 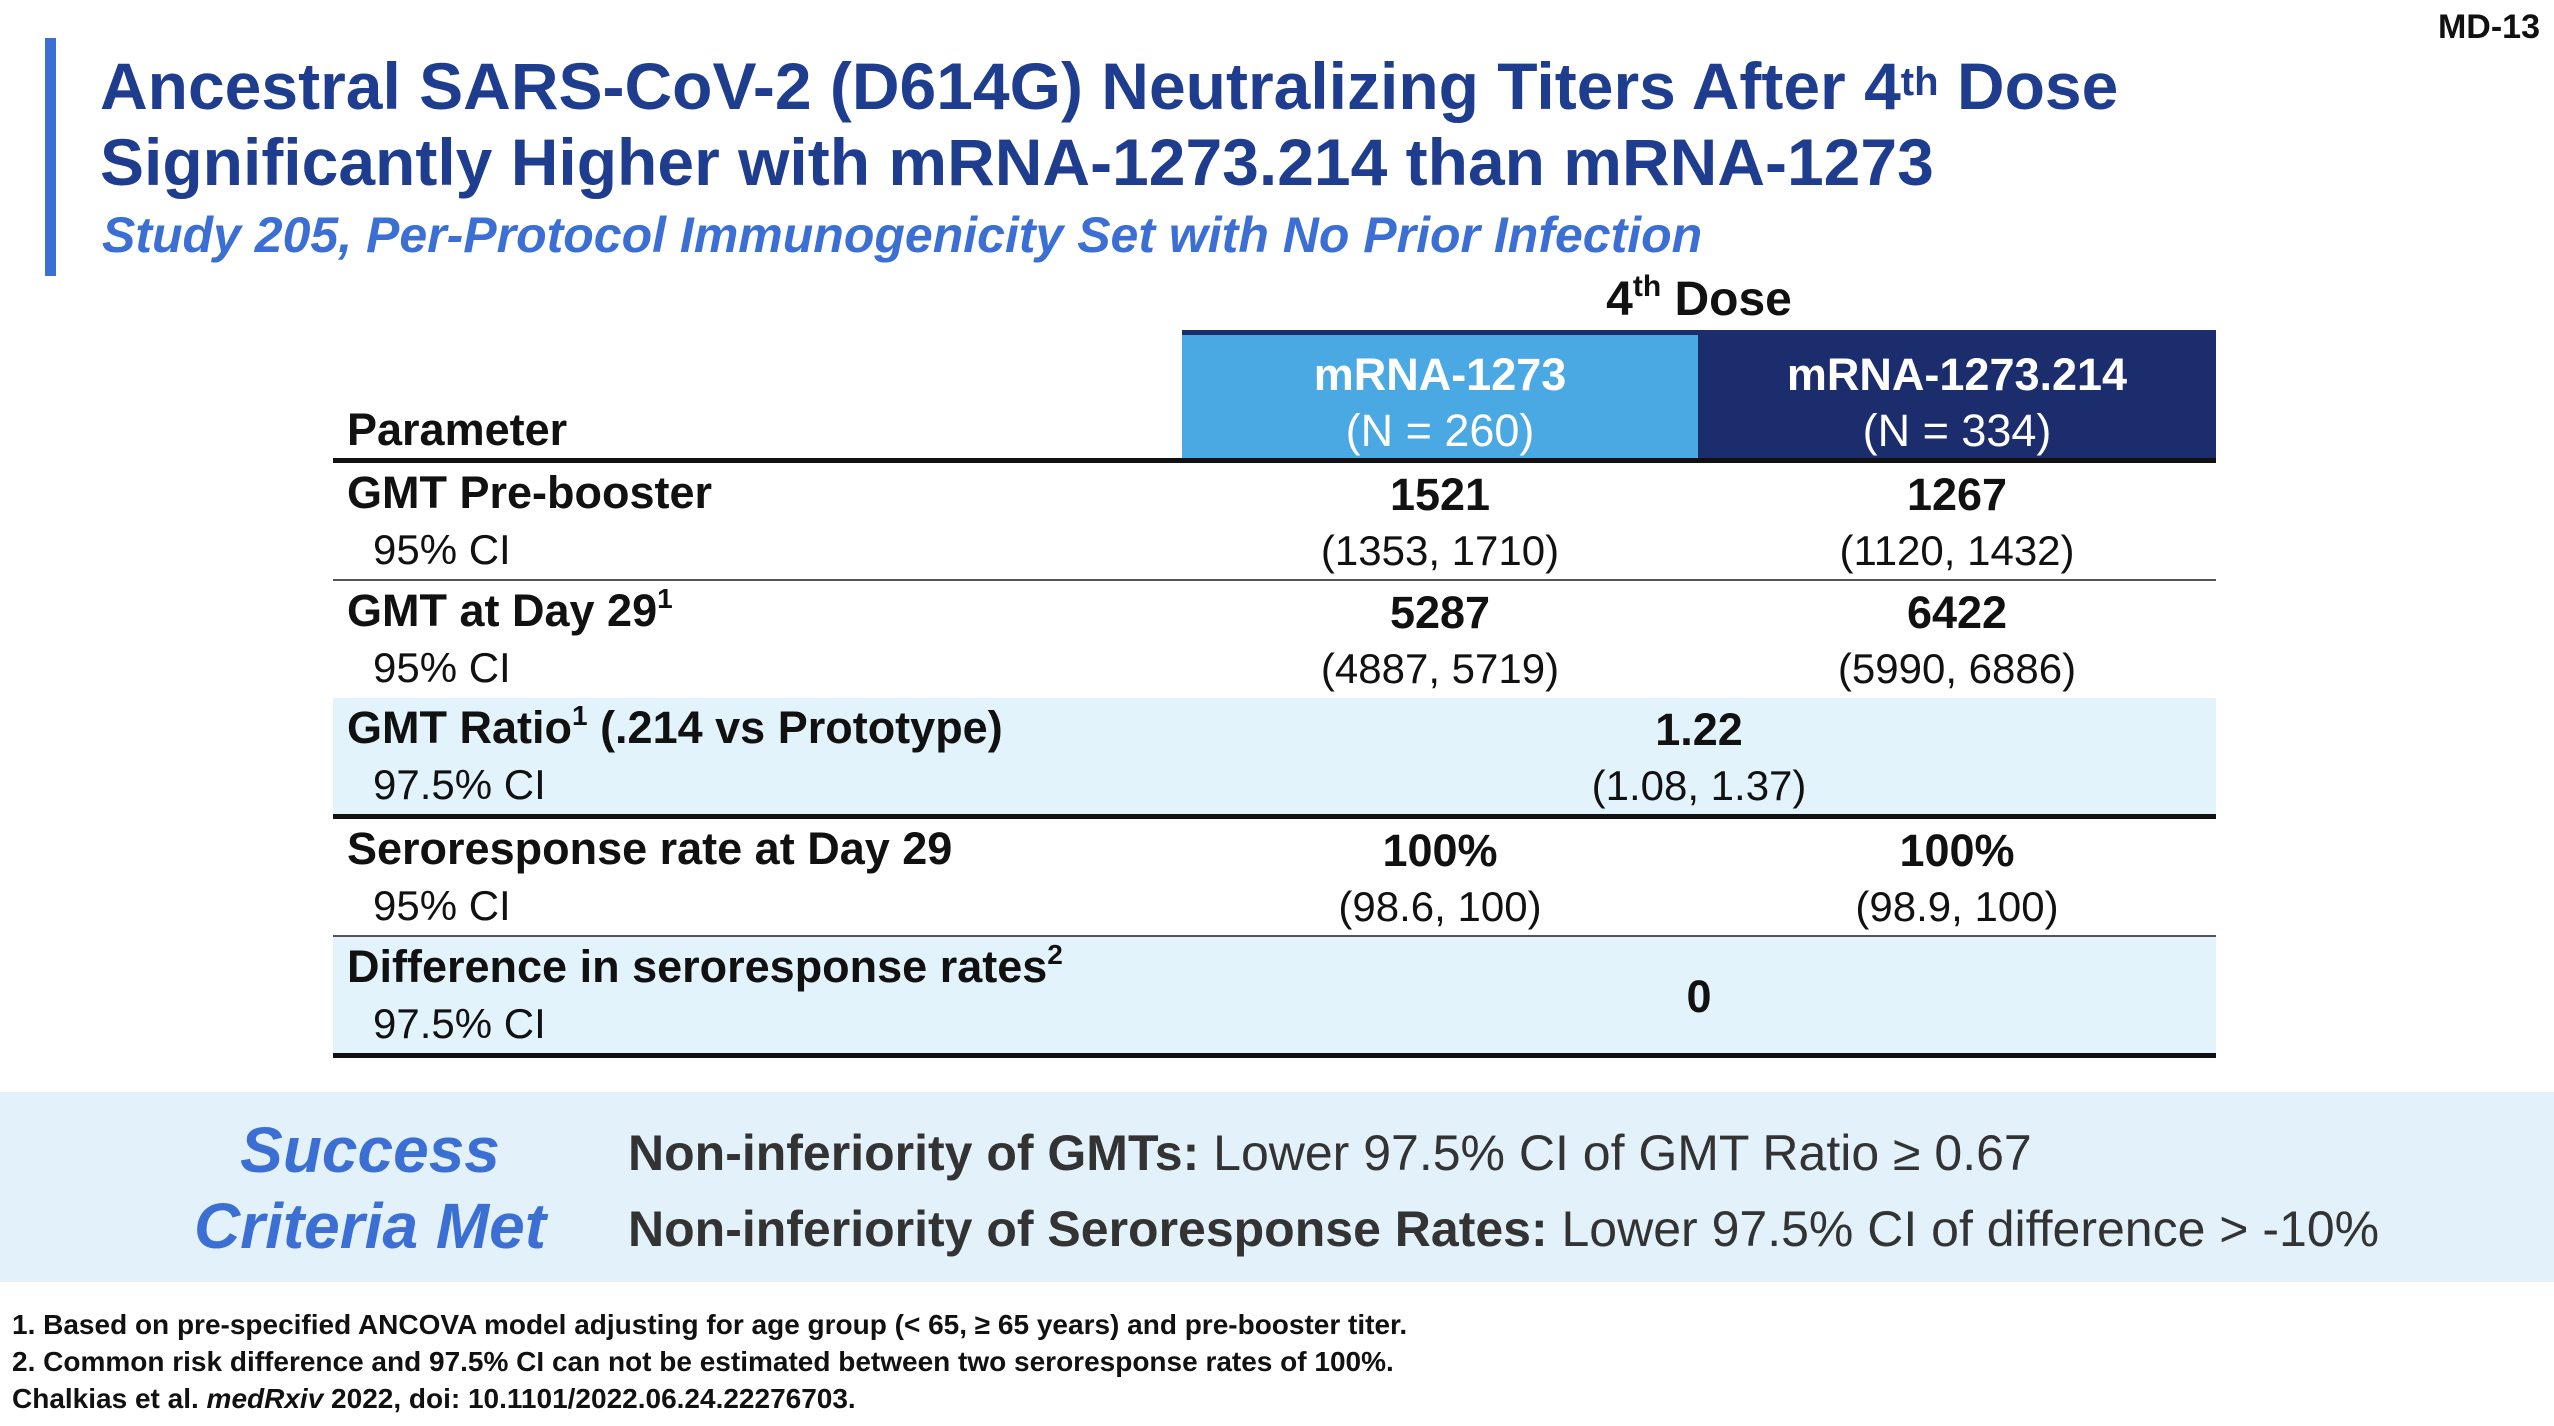 What do you see at coordinates (1277, 1187) in the screenshot?
I see `success-criteria-band` at bounding box center [1277, 1187].